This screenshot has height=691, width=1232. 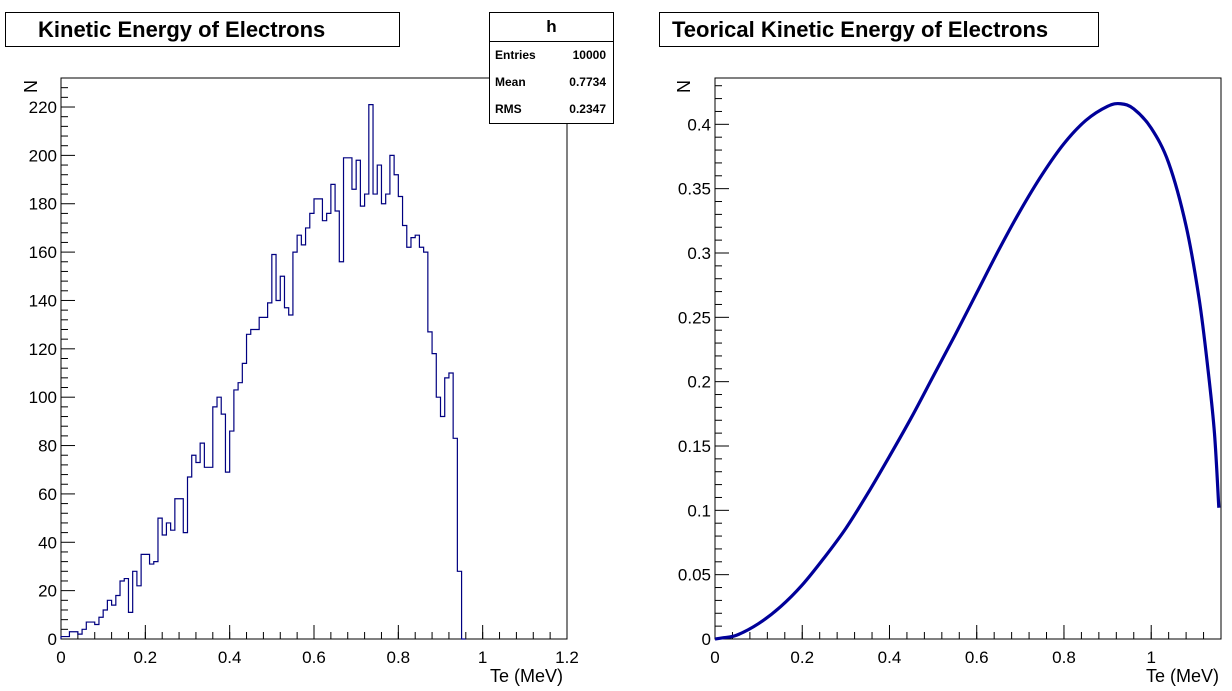 I want to click on x-axis-right: 0 0.2 0.4 0.6 0.8 1, so click(x=957, y=646).